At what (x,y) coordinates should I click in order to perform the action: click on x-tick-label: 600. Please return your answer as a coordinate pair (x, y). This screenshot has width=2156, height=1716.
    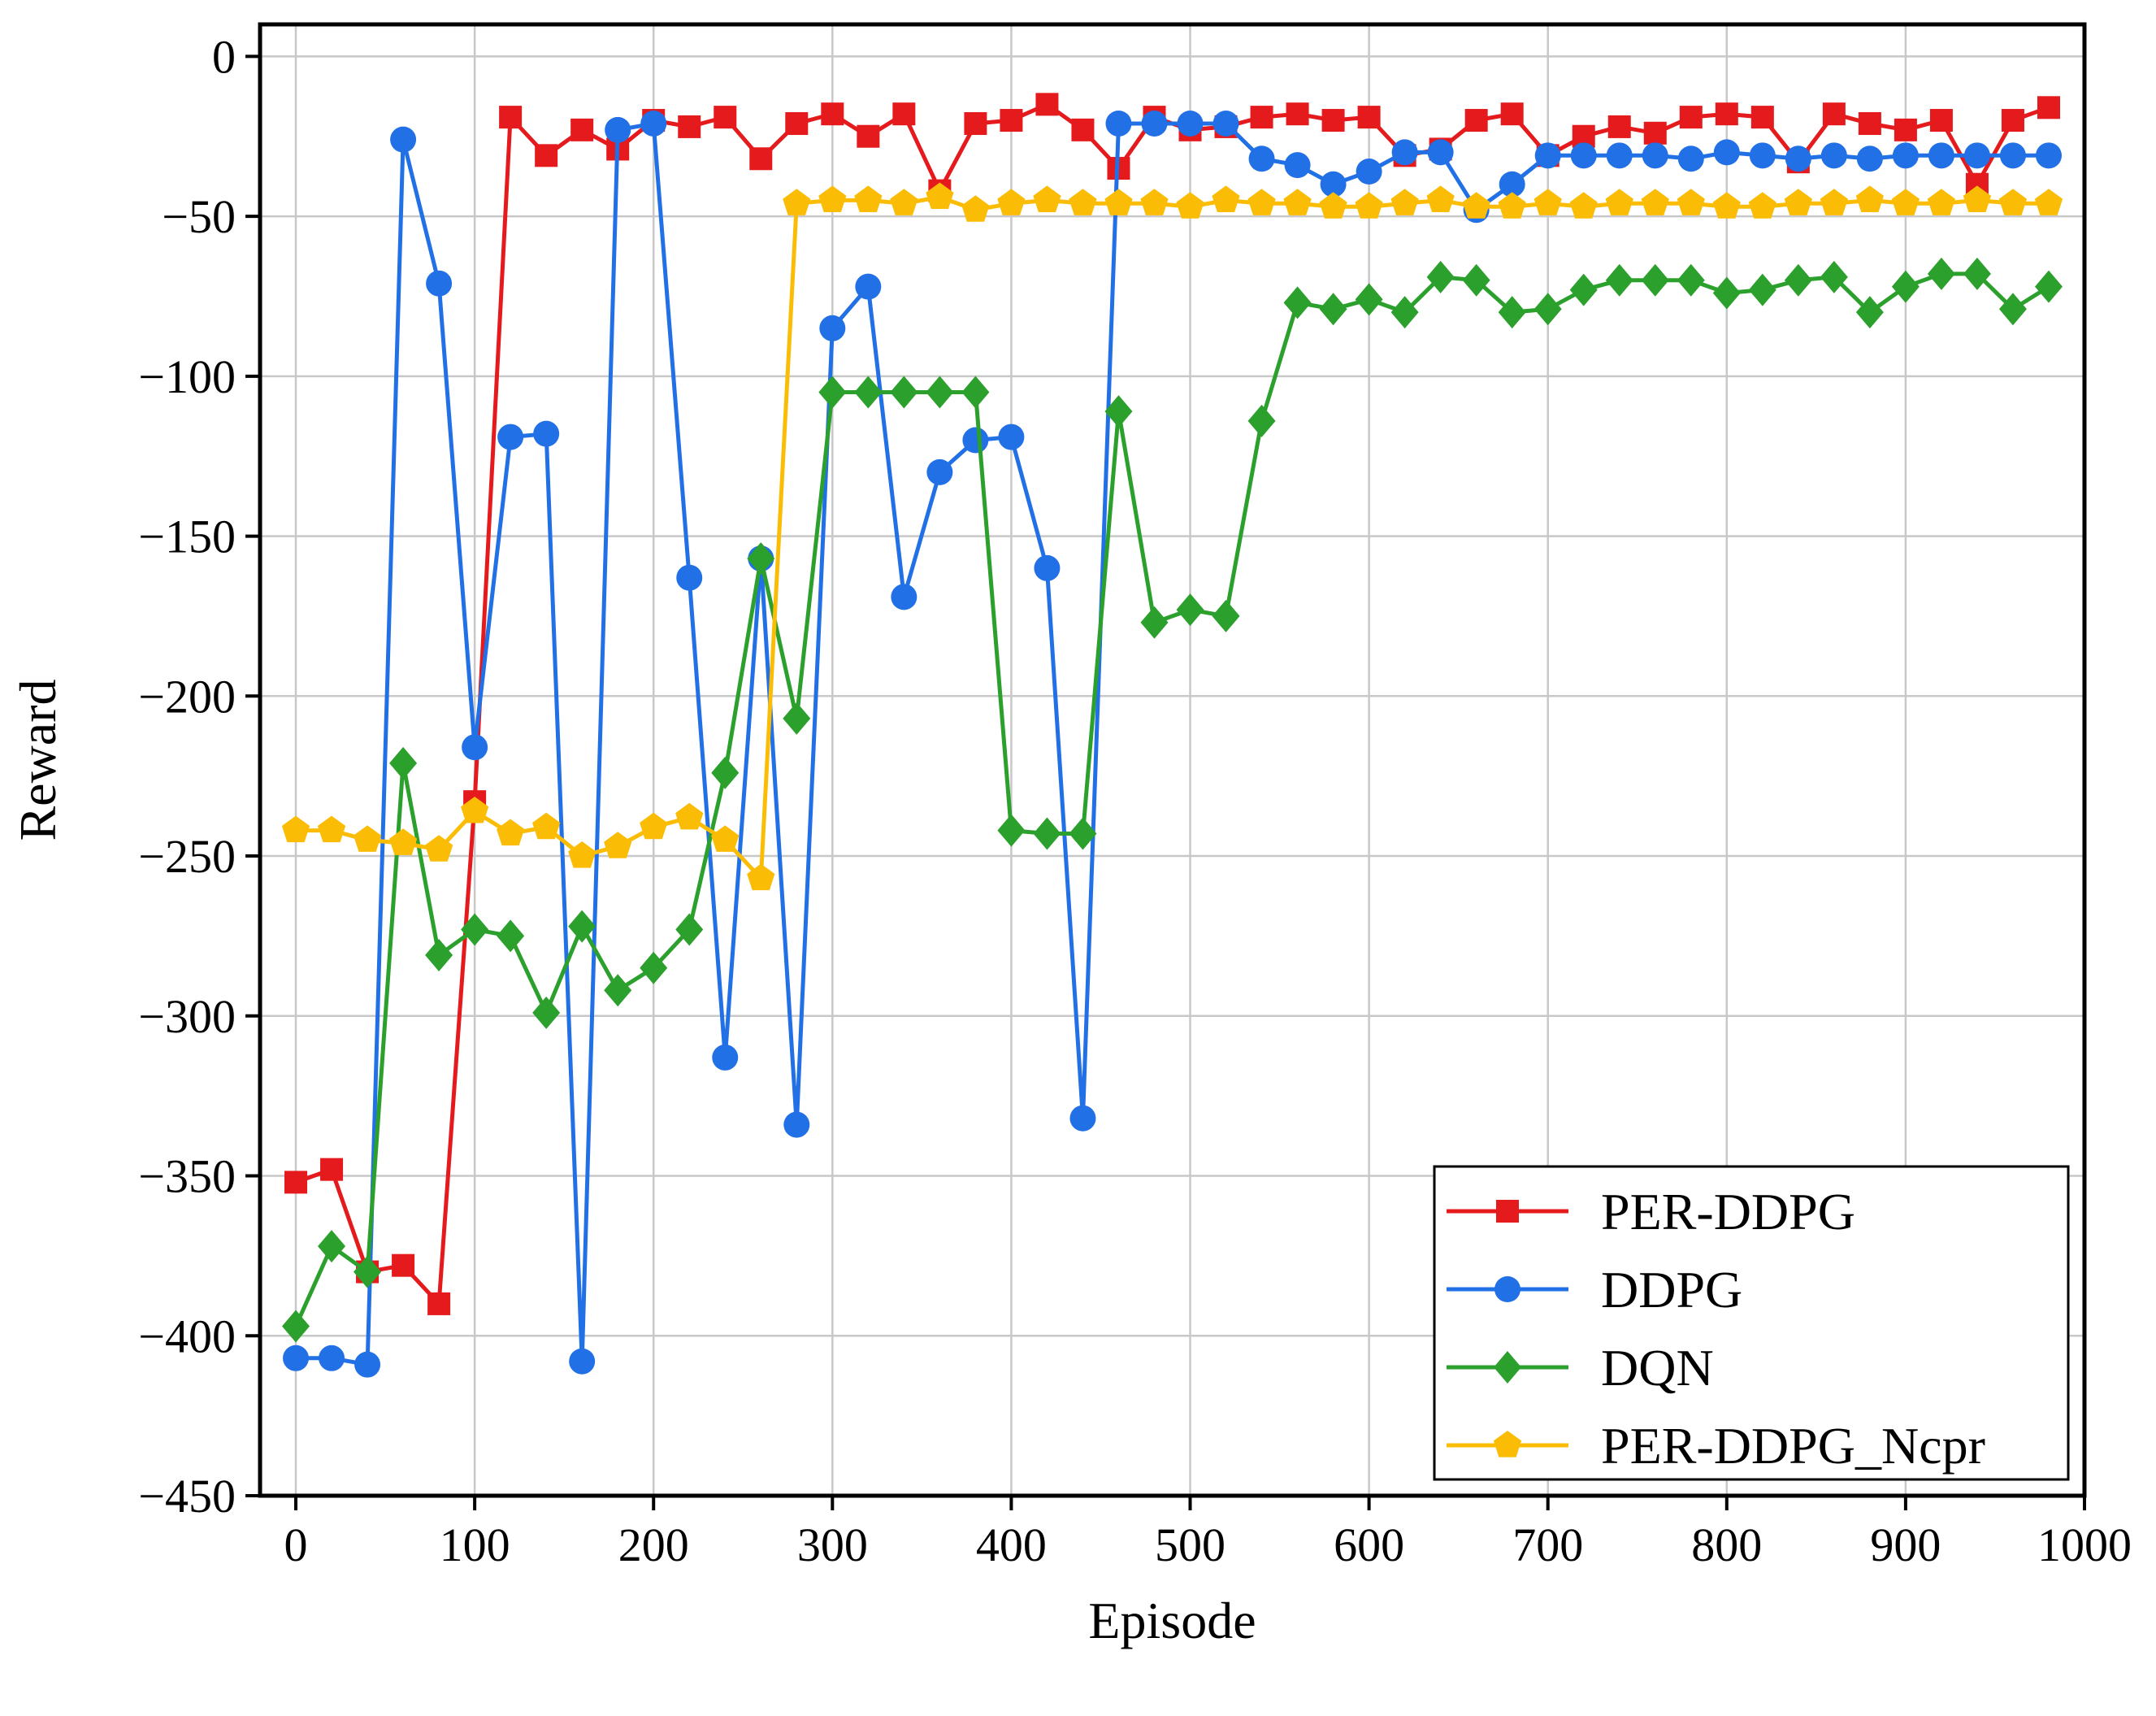
    Looking at the image, I should click on (1369, 1544).